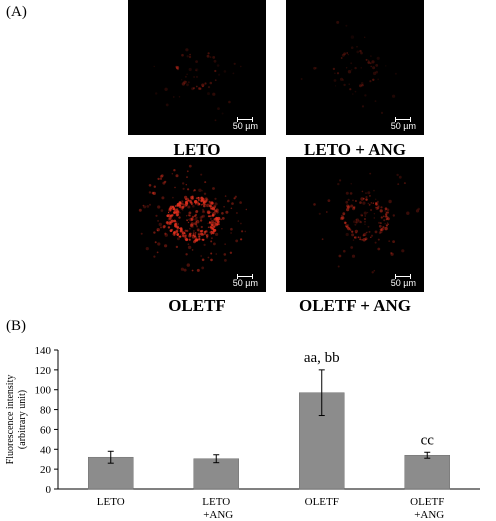 This screenshot has height=521, width=496. Describe the element at coordinates (355, 149) in the screenshot. I see `image-caption-leto-ang: LETO + ANG` at that location.